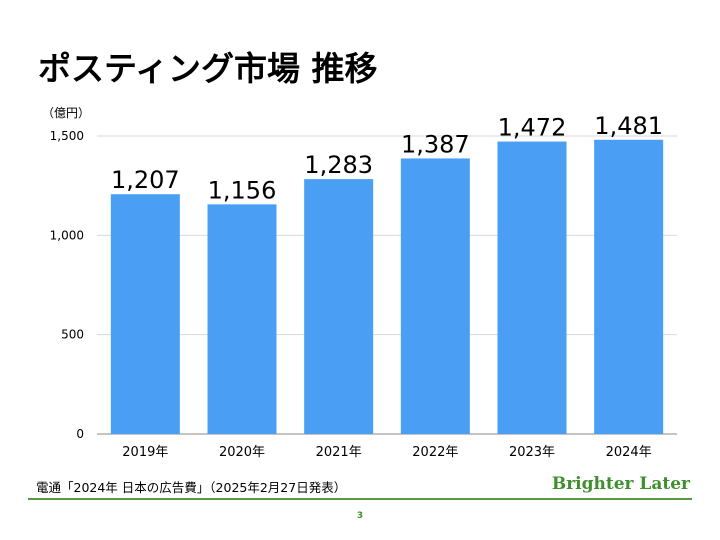 The image size is (720, 540). What do you see at coordinates (339, 452) in the screenshot?
I see `x-tick-label: 2021年` at bounding box center [339, 452].